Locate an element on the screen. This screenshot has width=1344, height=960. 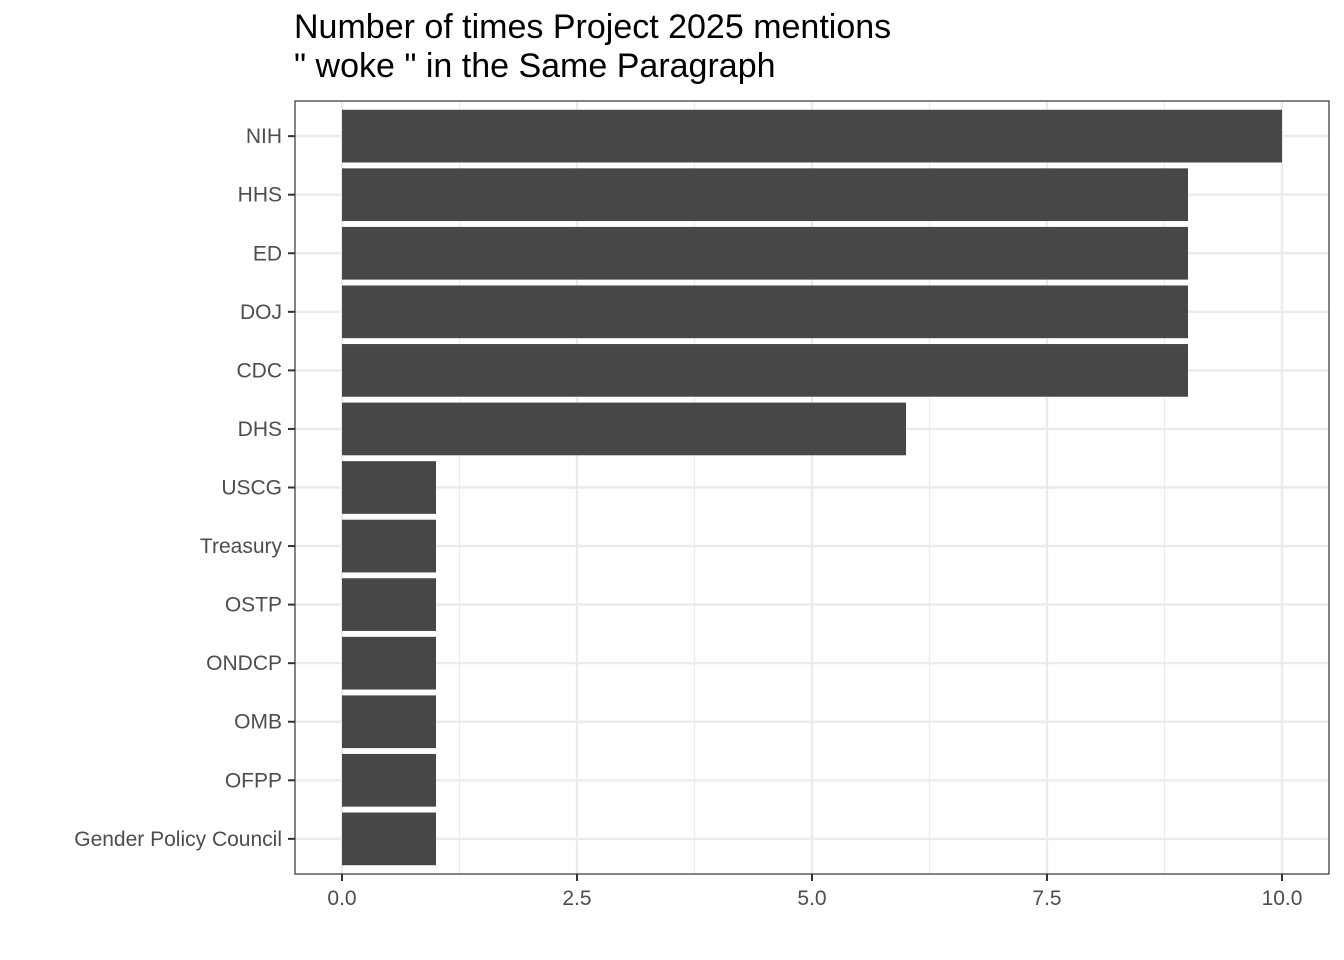
bar-ondcp is located at coordinates (389, 663).